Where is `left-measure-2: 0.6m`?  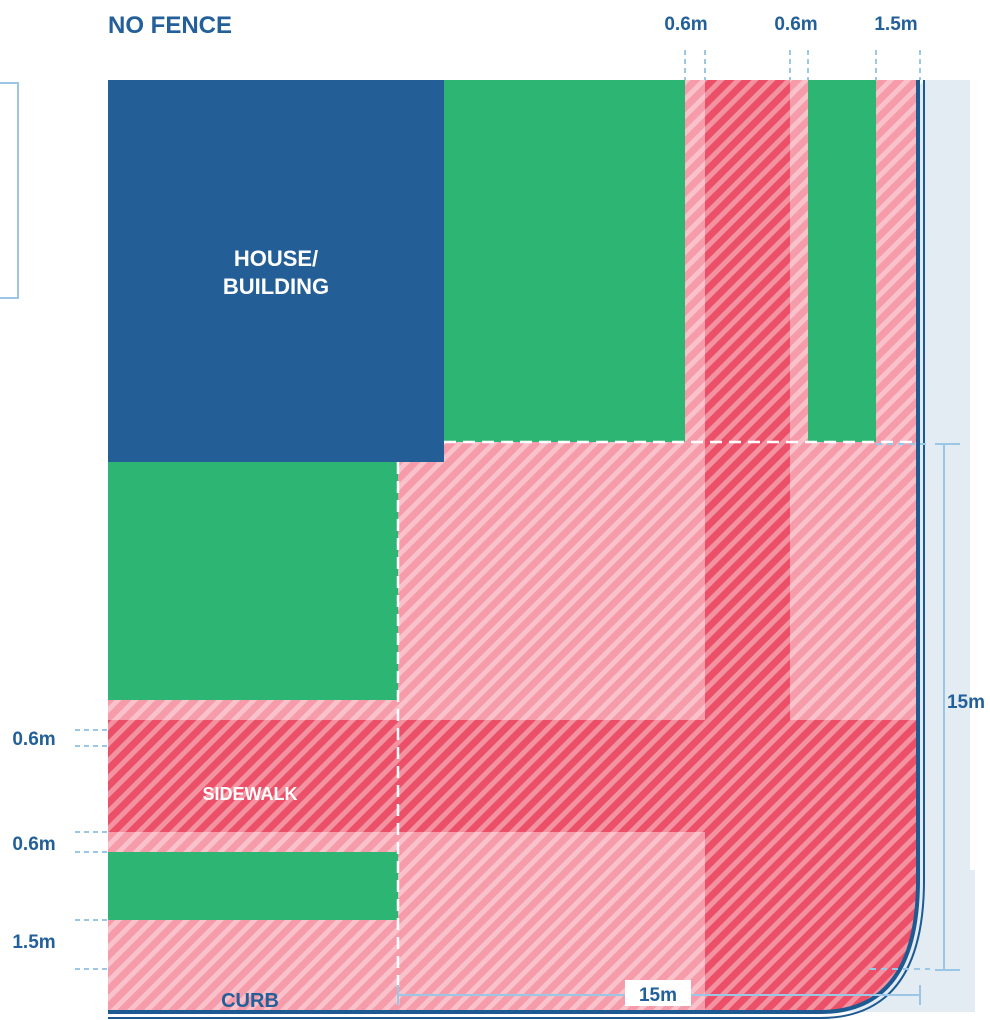 left-measure-2: 0.6m is located at coordinates (33, 844).